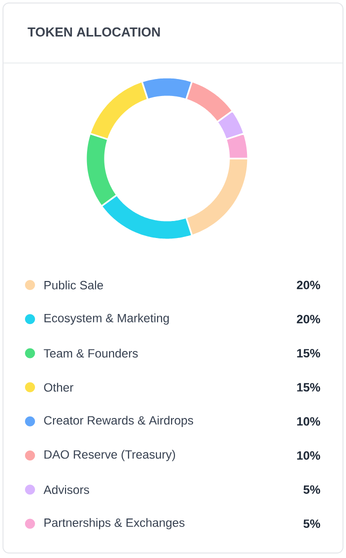 Image resolution: width=346 pixels, height=558 pixels. I want to click on legend-label: Advisors, so click(67, 489).